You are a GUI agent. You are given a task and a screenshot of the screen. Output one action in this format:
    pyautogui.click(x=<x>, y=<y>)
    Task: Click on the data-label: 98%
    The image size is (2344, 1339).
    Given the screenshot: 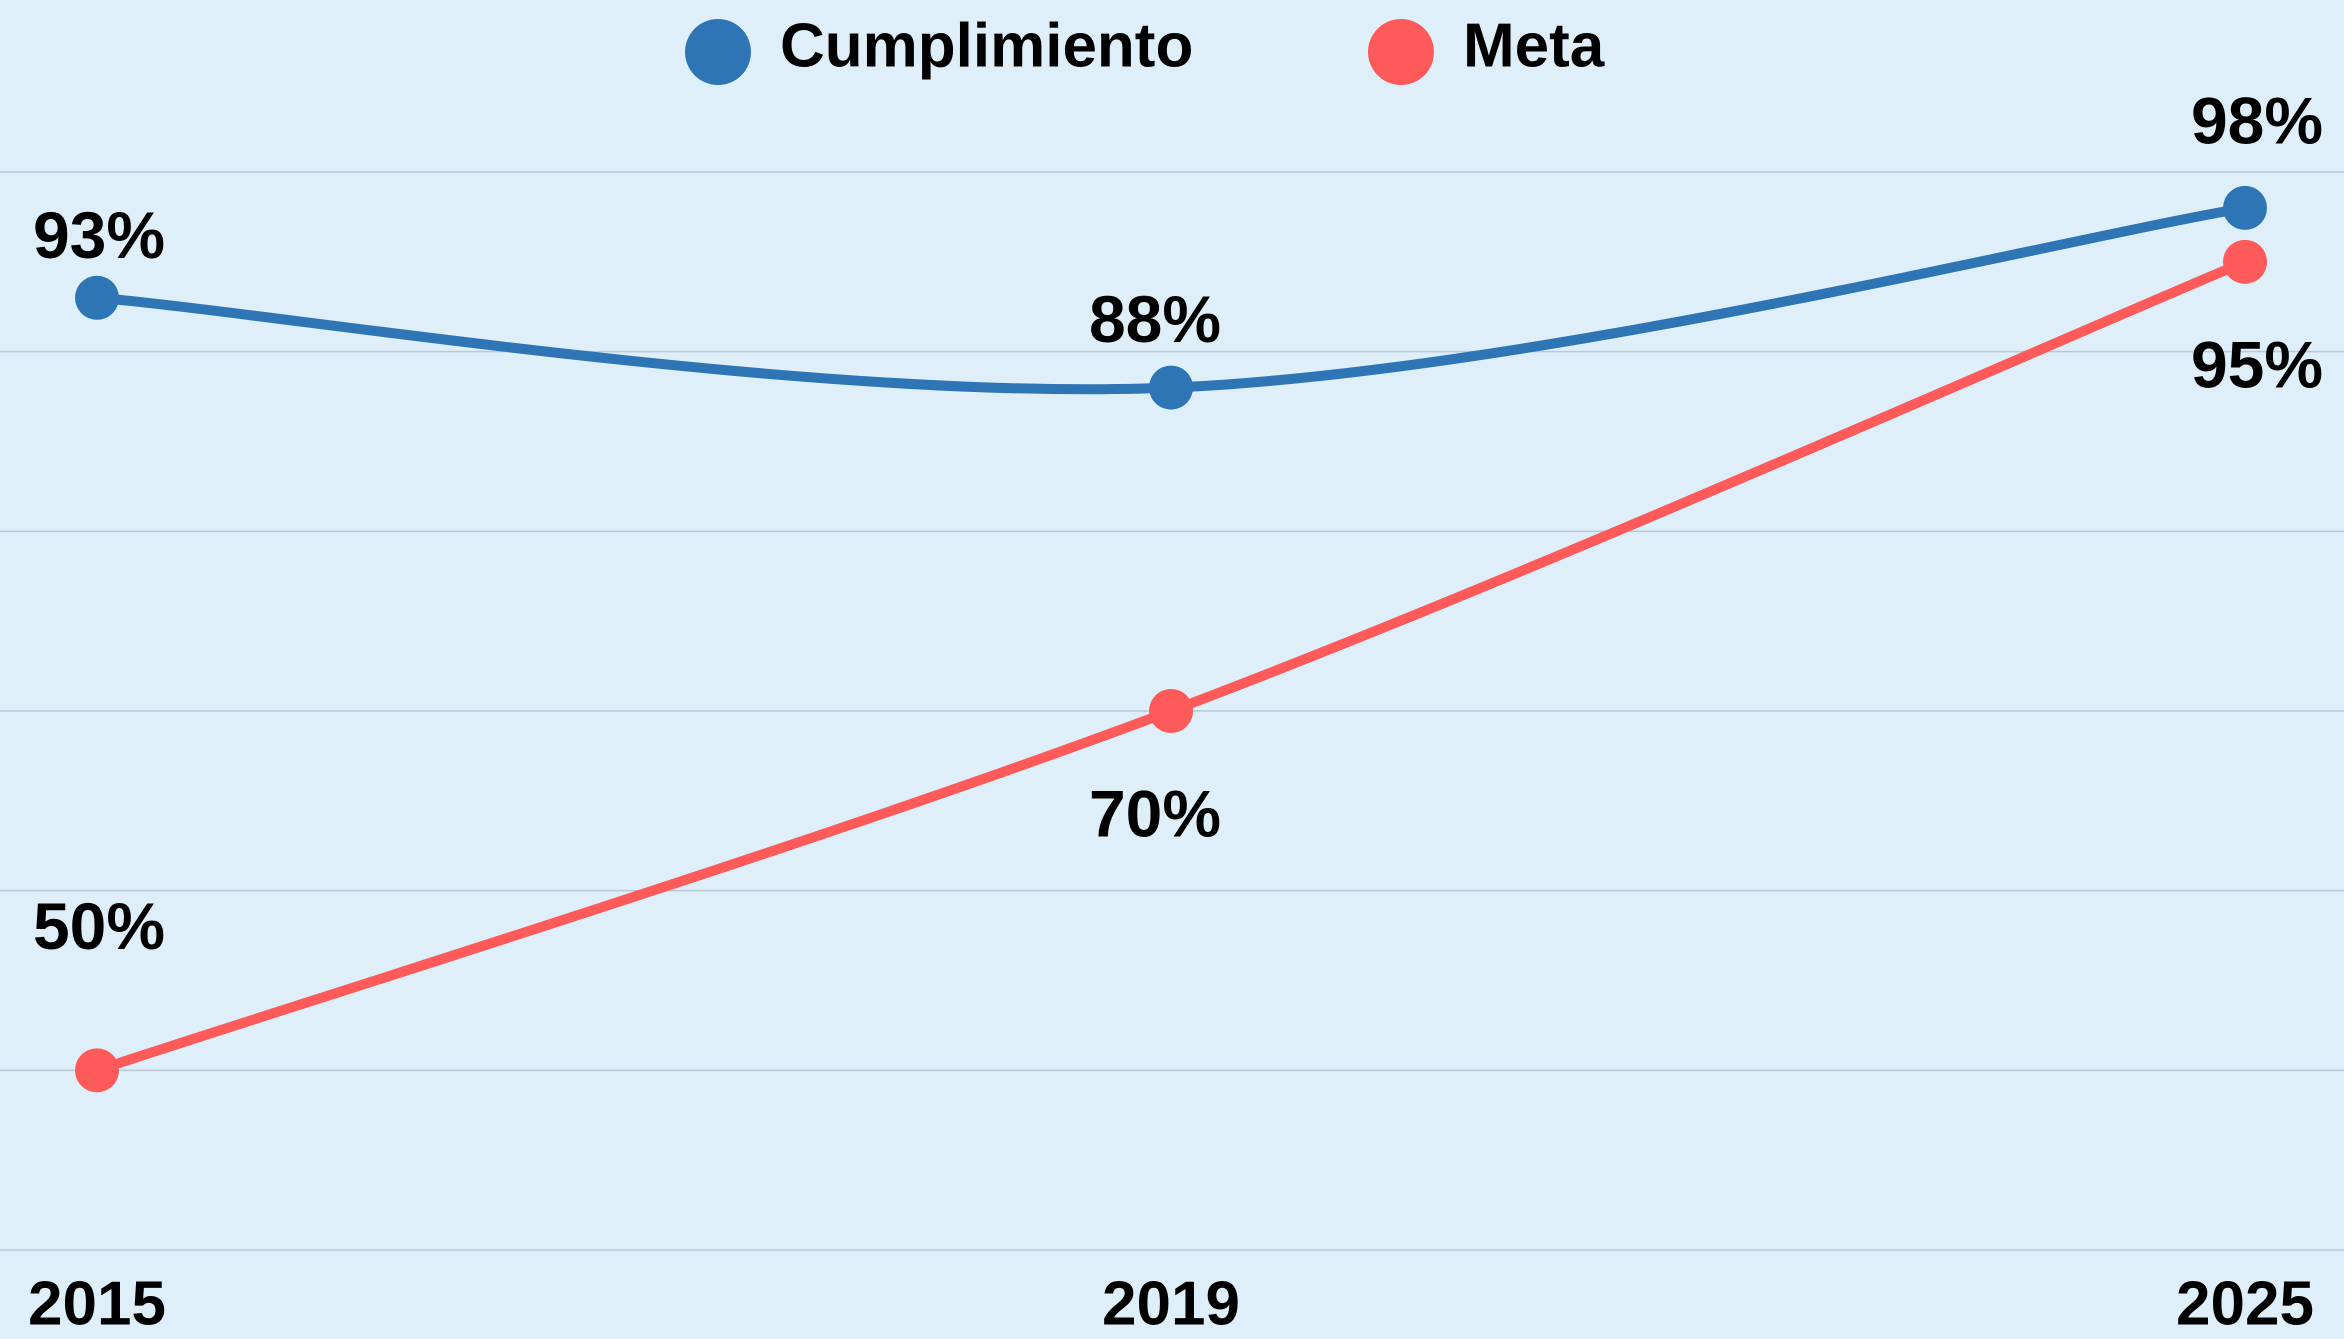 What is the action you would take?
    pyautogui.click(x=2257, y=120)
    